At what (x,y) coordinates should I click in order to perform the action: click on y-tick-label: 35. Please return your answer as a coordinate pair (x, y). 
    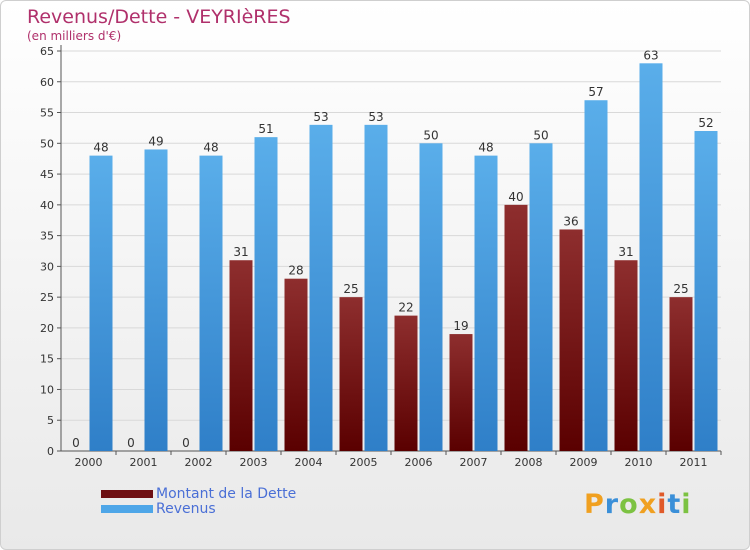
    Looking at the image, I should click on (47, 236).